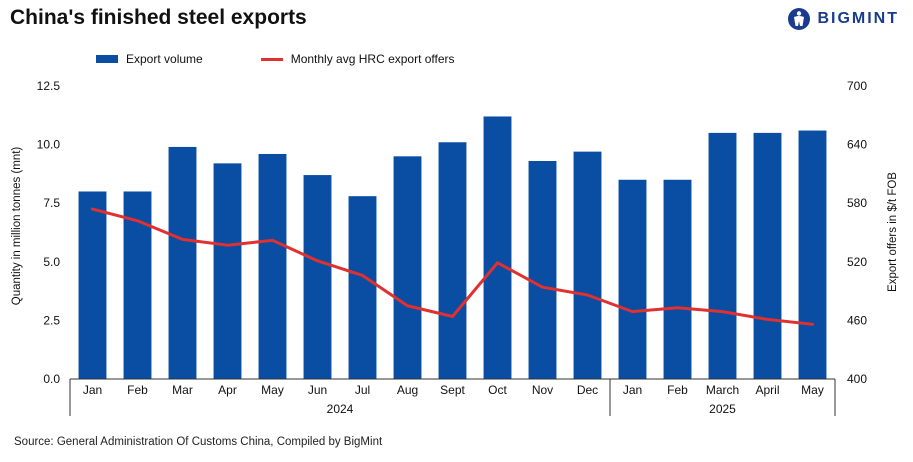 The image size is (913, 462). Describe the element at coordinates (407, 390) in the screenshot. I see `x-tick-label: Aug` at that location.